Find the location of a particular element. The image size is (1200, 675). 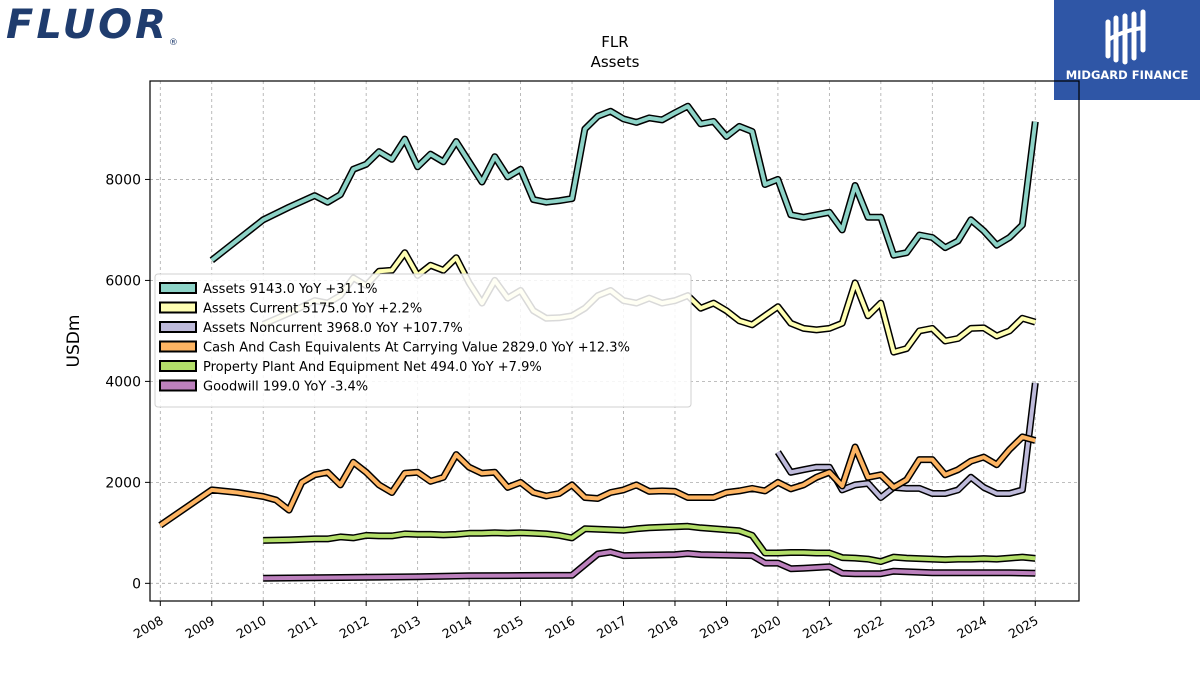

x-tick-label: 2024 is located at coordinates (971, 627).